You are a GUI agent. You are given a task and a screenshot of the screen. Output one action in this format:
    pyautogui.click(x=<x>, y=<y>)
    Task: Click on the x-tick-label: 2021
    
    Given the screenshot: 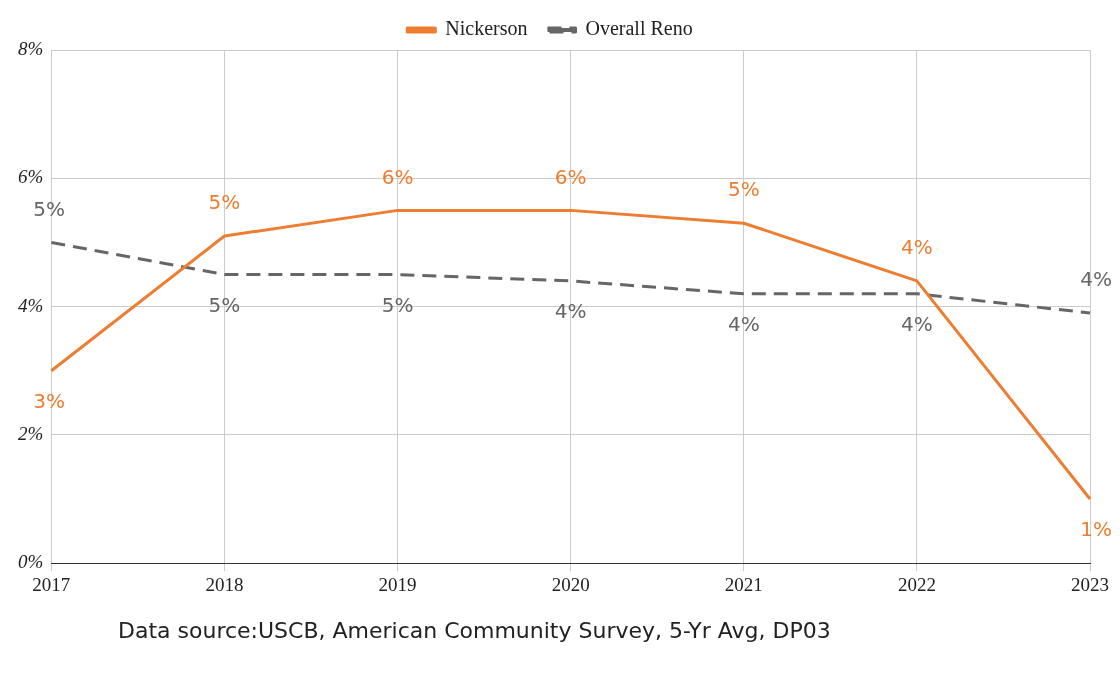 What is the action you would take?
    pyautogui.click(x=743, y=584)
    